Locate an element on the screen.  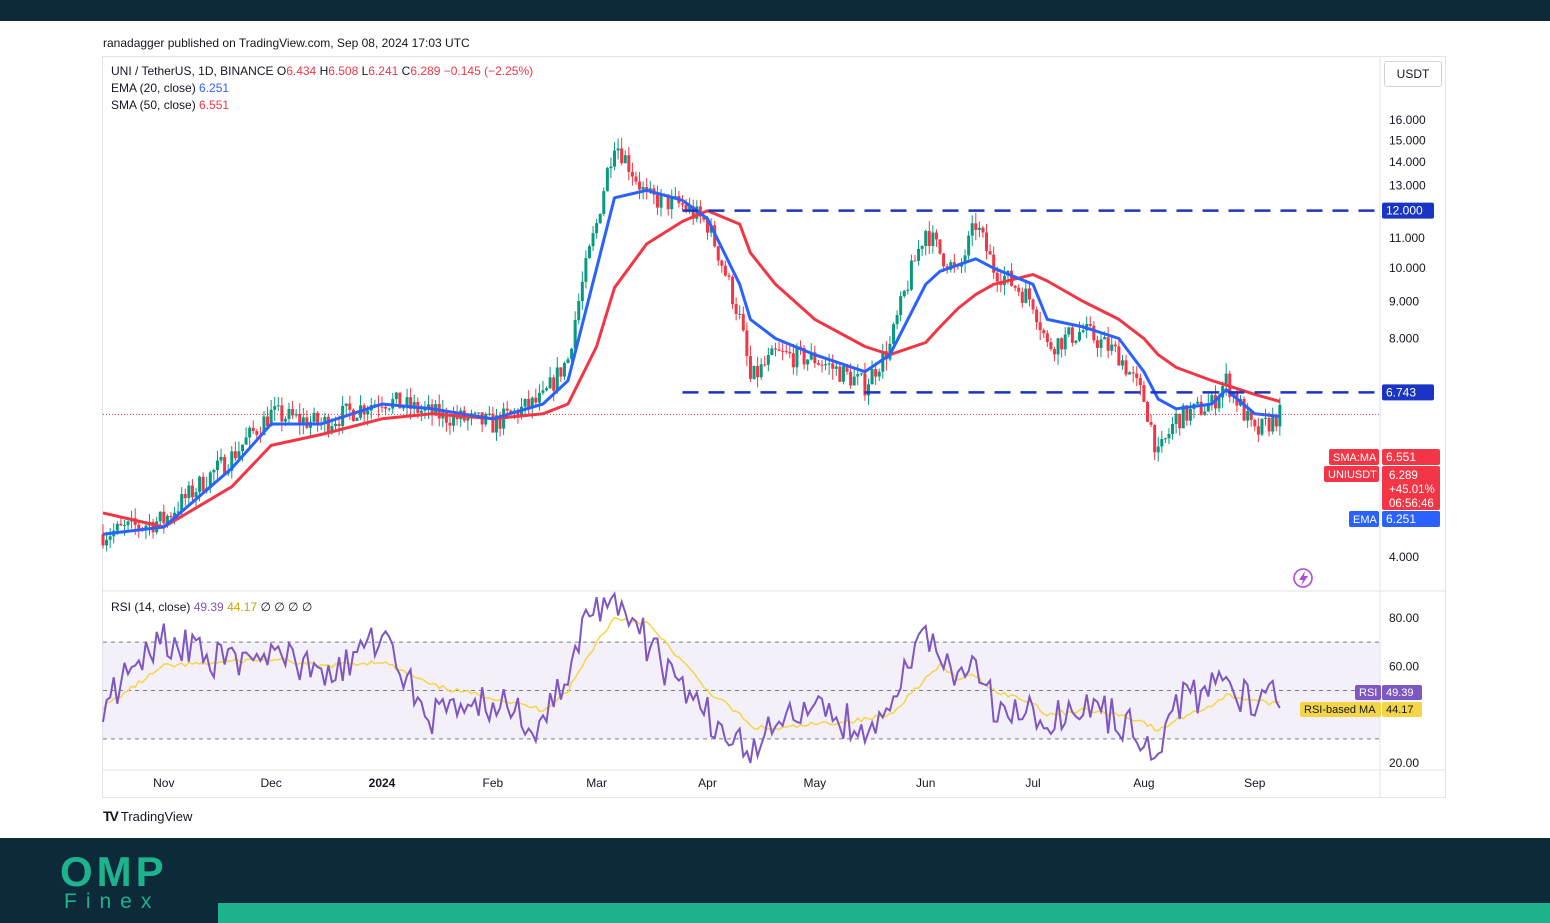
rsi-legend-extra: ∅ ∅ ∅ ∅ is located at coordinates (286, 607).